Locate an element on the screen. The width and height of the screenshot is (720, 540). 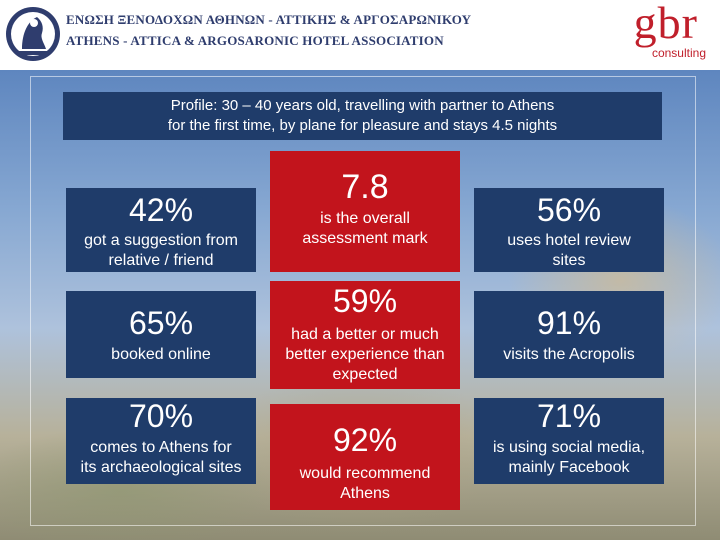
association-emblem-icon is located at coordinates (33, 34).